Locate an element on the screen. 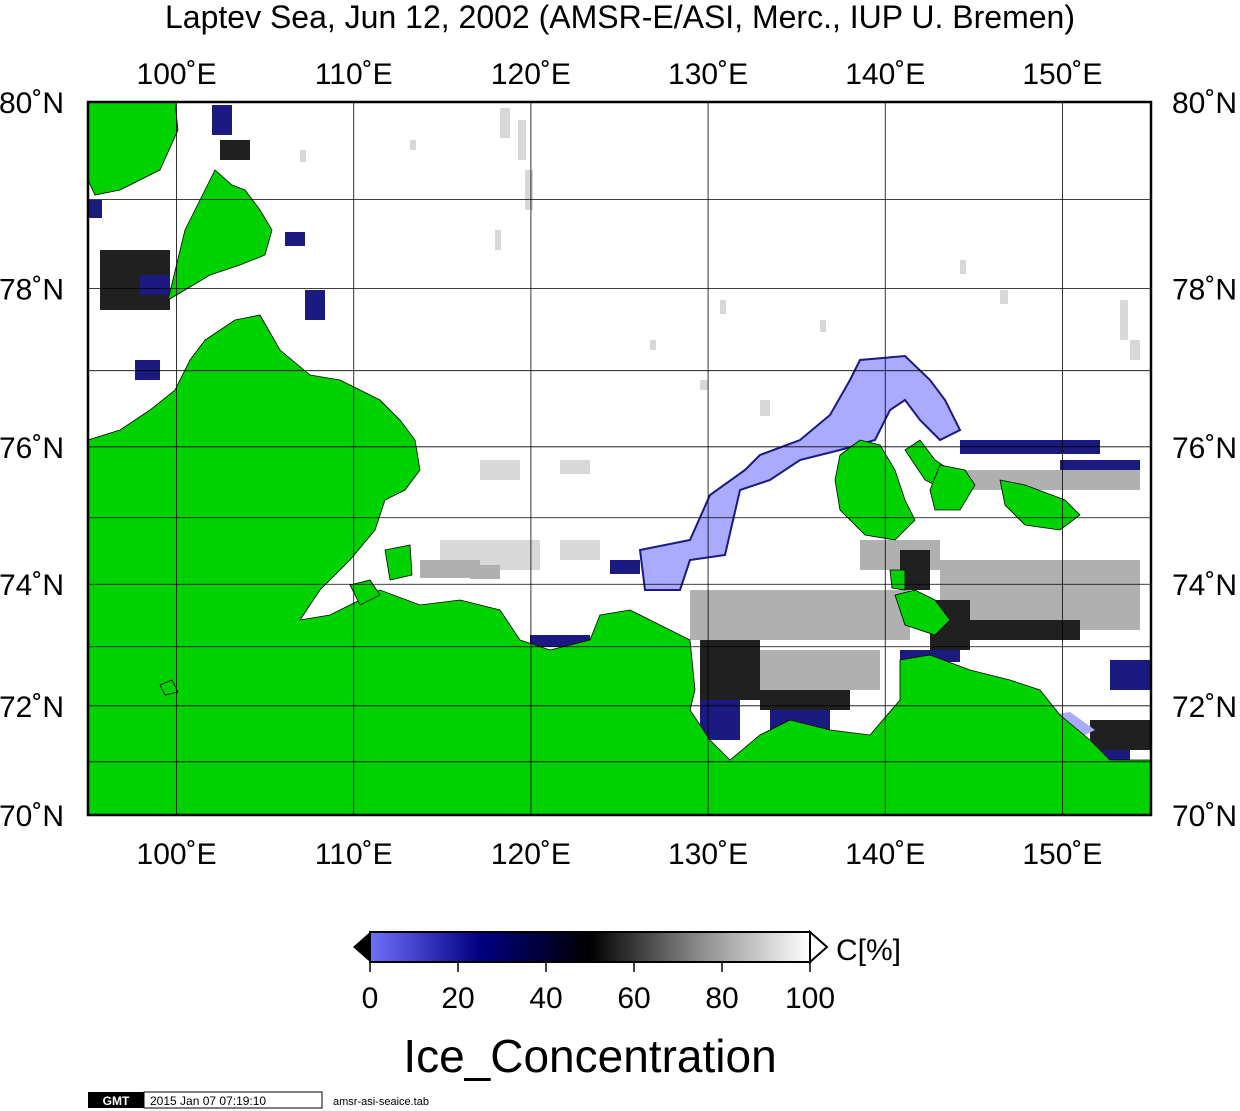  timestamp-box is located at coordinates (233, 1100).